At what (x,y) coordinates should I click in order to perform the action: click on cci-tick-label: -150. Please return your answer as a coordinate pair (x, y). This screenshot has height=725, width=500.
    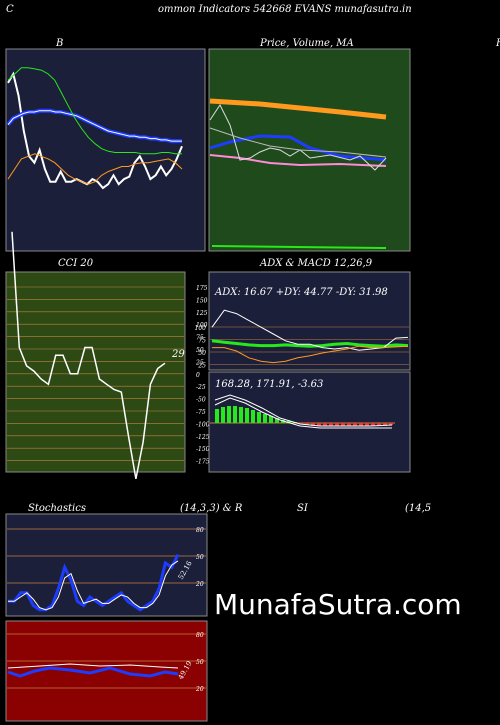
    Looking at the image, I should click on (203, 449).